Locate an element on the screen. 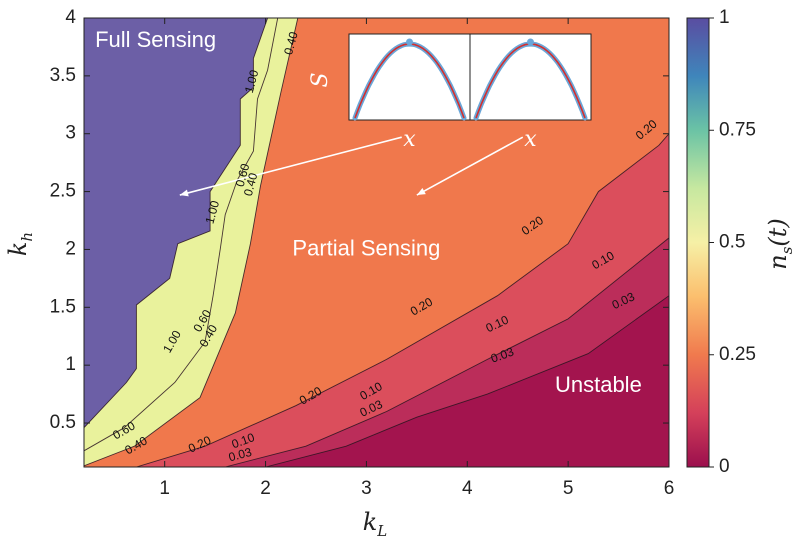 The width and height of the screenshot is (800, 550). y-tick-label: 3 is located at coordinates (70, 133).